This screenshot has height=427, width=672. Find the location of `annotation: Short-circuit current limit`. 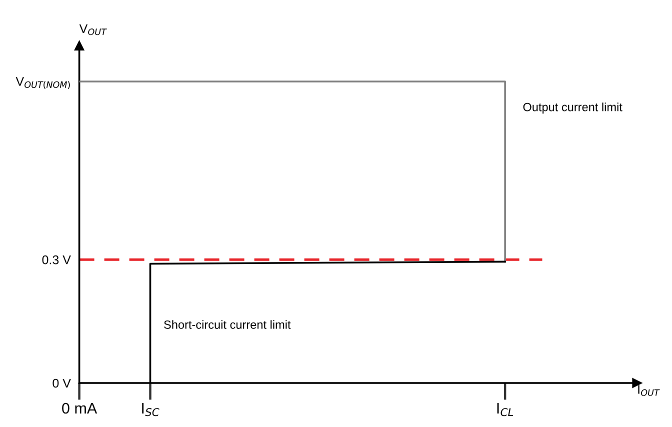

annotation: Short-circuit current limit is located at coordinates (227, 324).